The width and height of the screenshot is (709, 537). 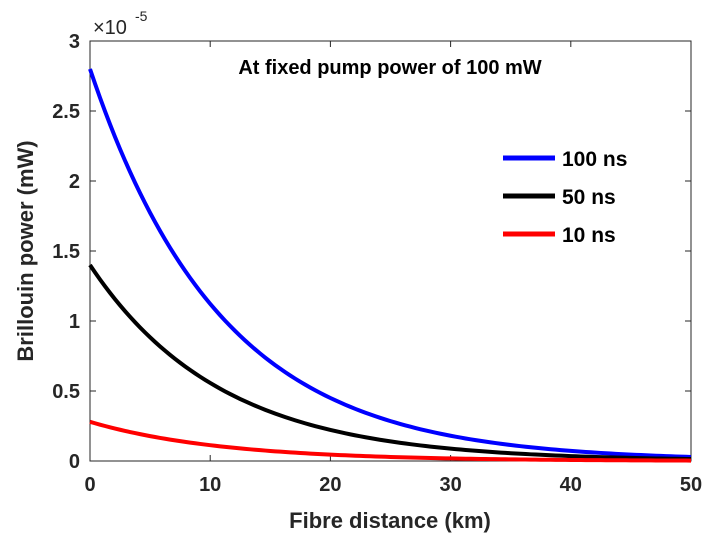 I want to click on x-tick-label: 20, so click(x=330, y=485).